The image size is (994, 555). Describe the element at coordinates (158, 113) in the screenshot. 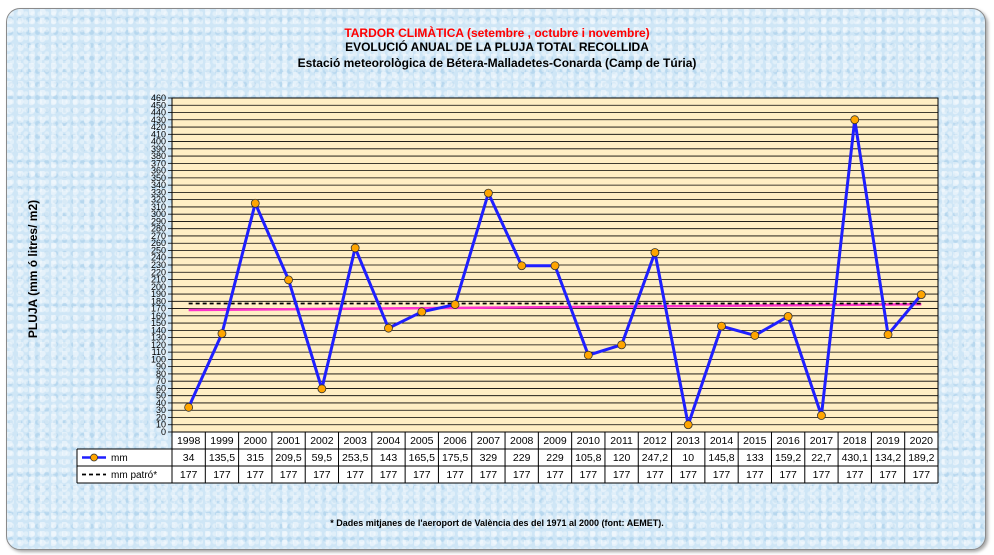

I see `y-tick-label: 440` at that location.